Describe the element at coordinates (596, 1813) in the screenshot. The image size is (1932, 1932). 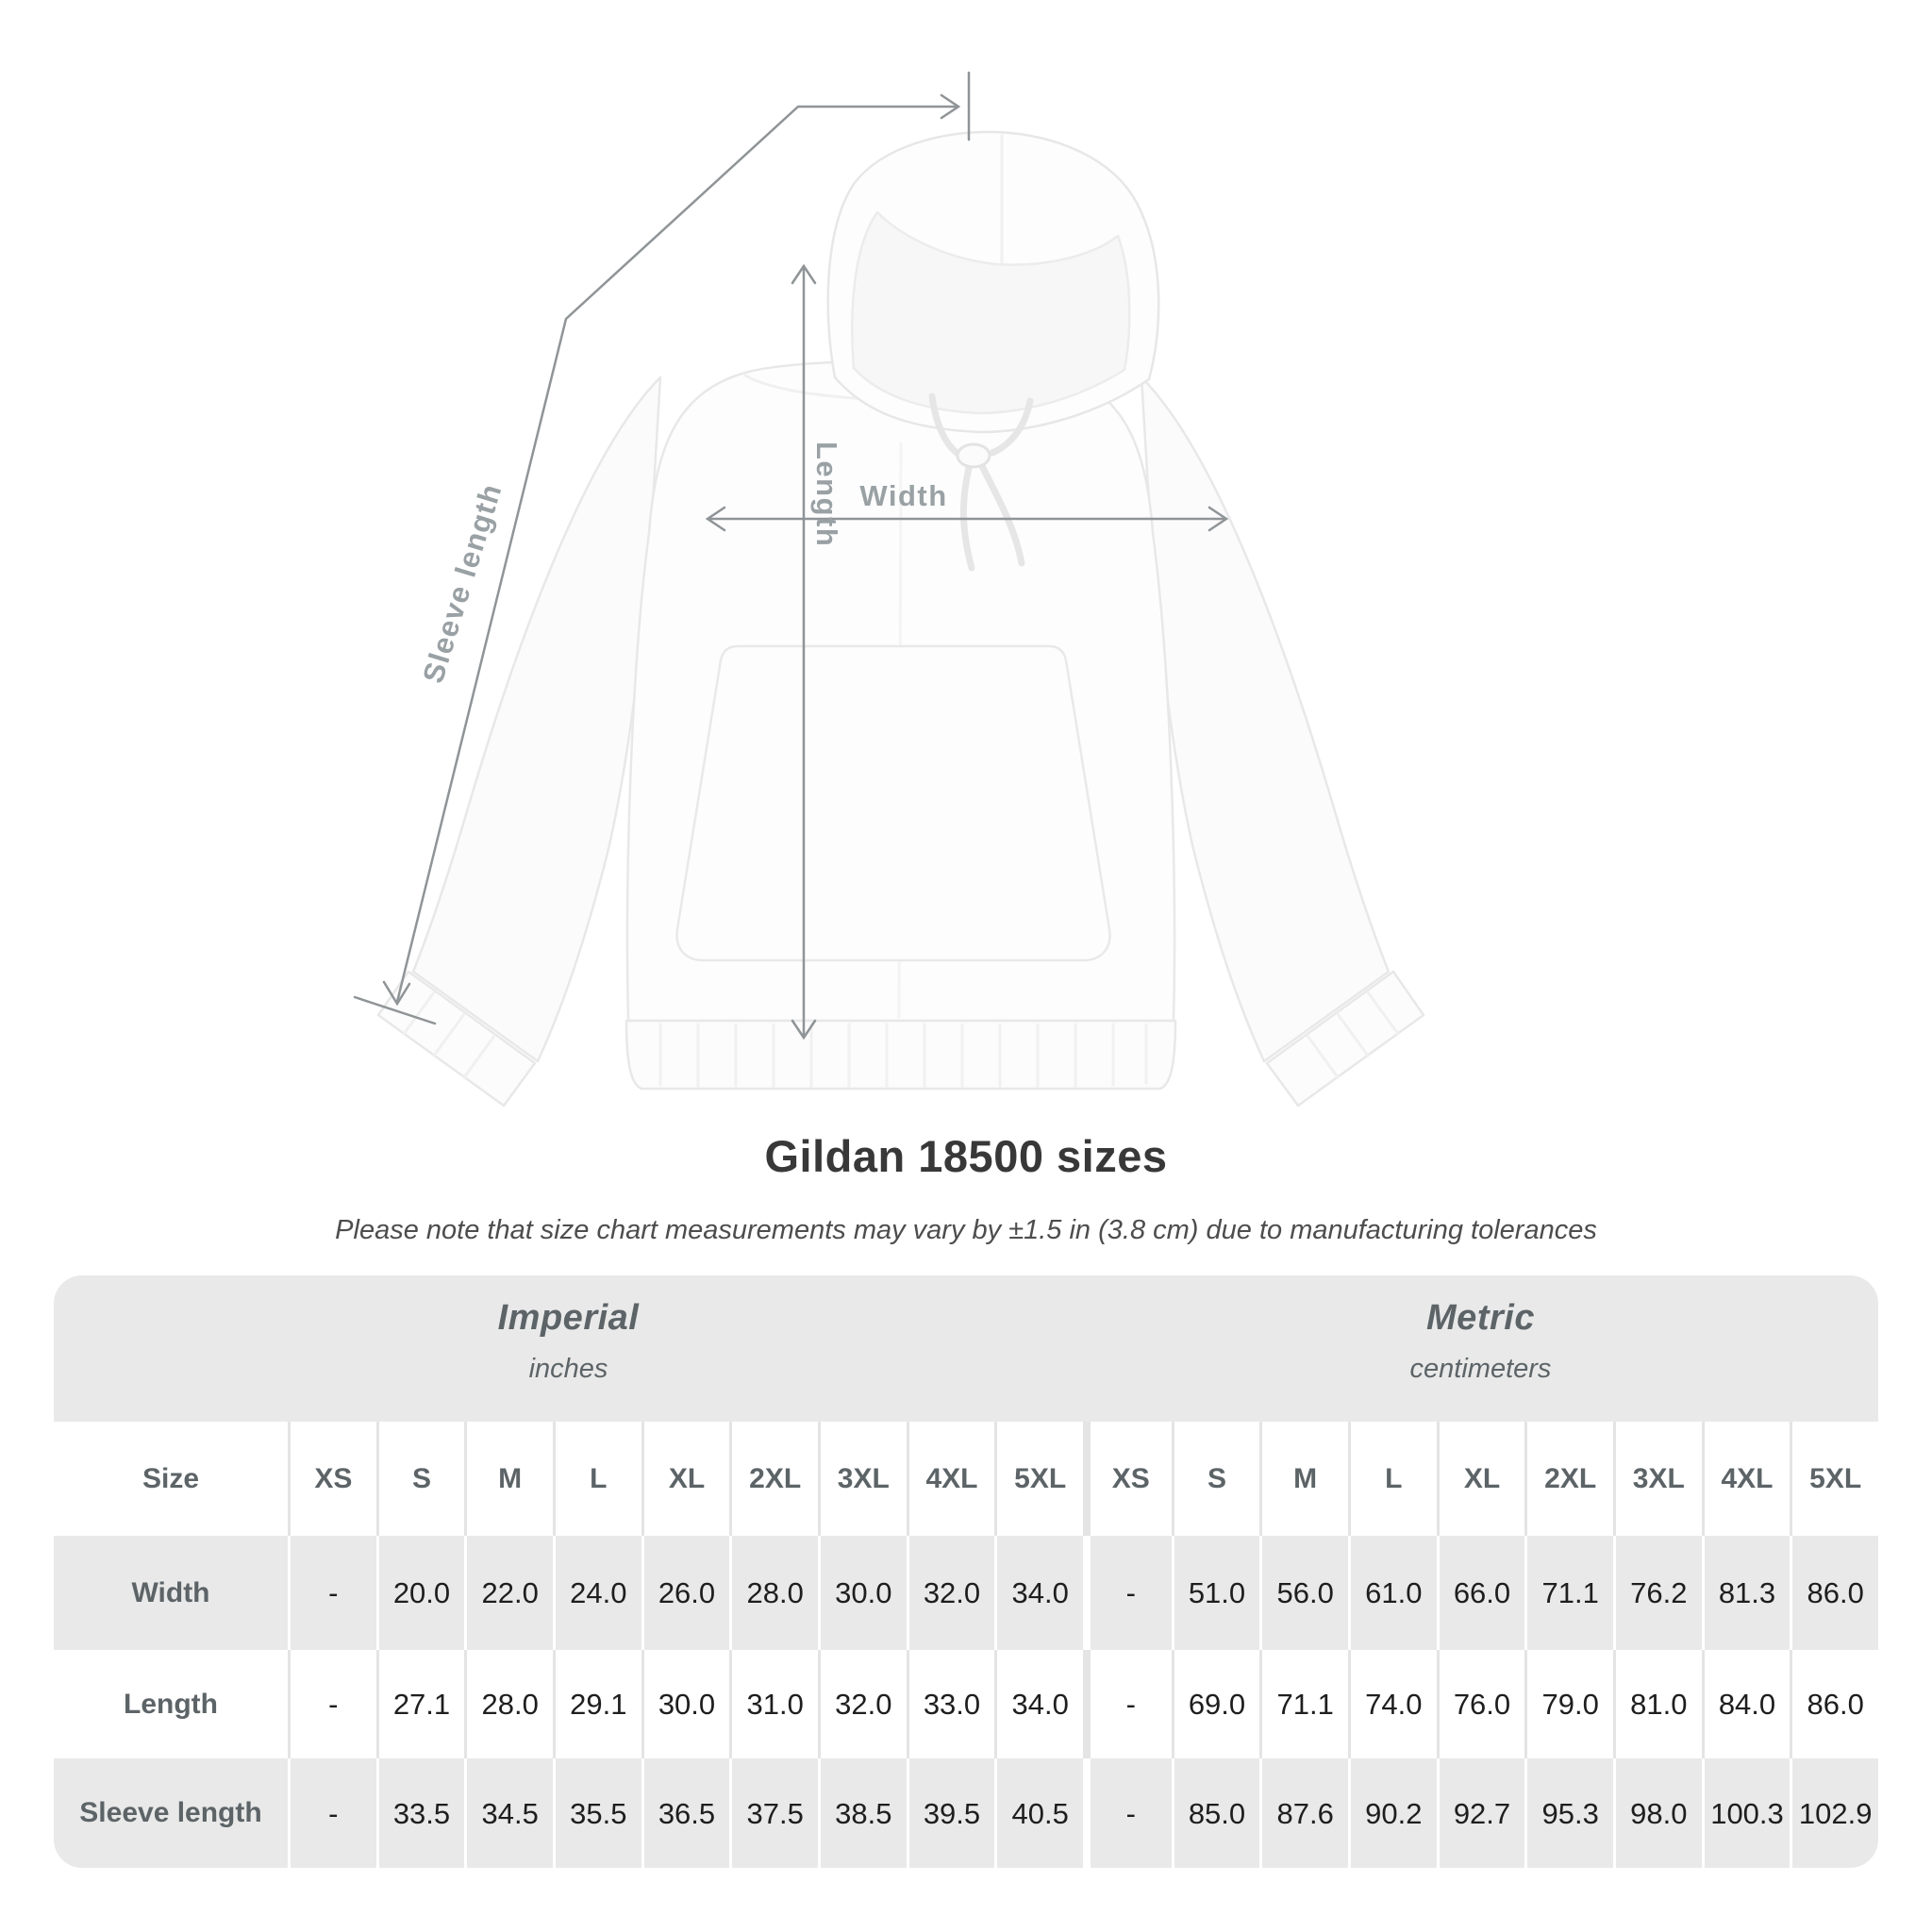
I see `cell-imperial-3: 35.5` at that location.